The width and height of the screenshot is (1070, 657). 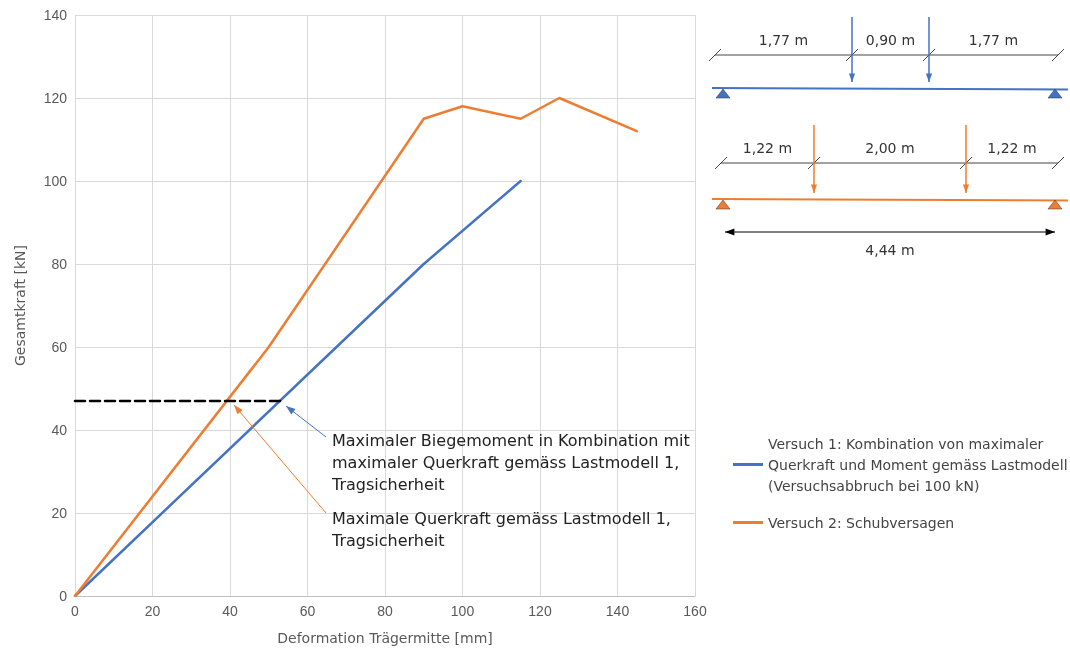 I want to click on legend-label: Versuch 1: Kombination von maximaler Querkraft und Moment gemäss Lastmodell (Versuchsabbruch bei 100 kN), so click(x=919, y=464).